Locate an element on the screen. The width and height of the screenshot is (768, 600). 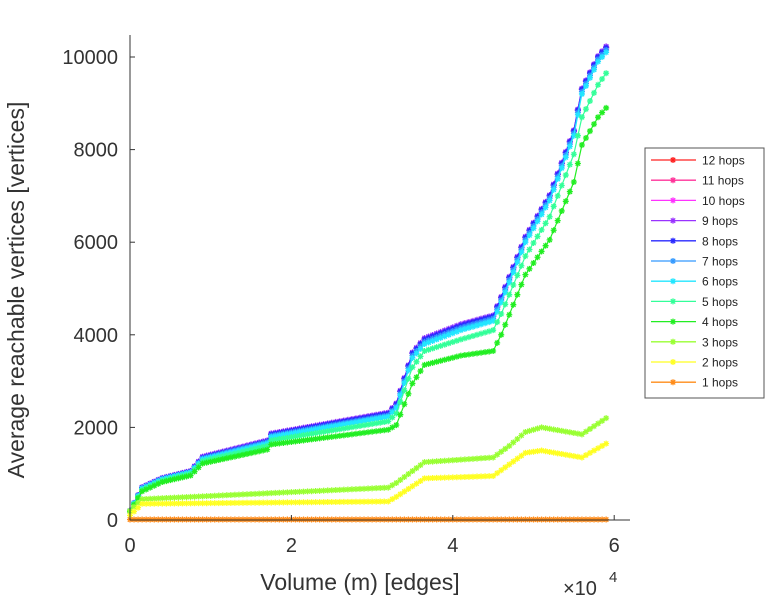
legend-item: 3 hops is located at coordinates (694, 342).